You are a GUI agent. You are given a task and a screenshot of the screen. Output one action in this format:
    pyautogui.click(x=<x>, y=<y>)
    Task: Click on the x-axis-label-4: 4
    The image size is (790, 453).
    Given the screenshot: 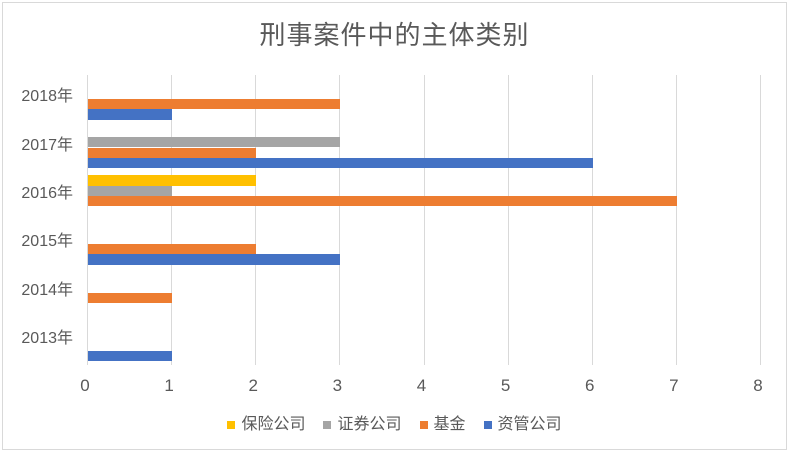 What is the action you would take?
    pyautogui.click(x=421, y=385)
    